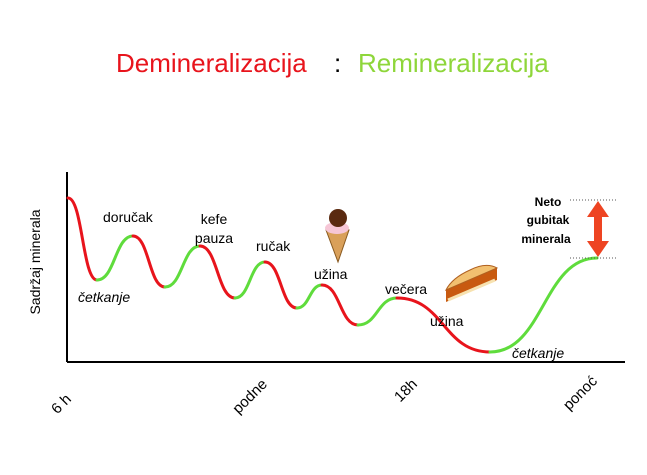 This screenshot has width=647, height=475. What do you see at coordinates (337, 236) in the screenshot?
I see `ice-cream-icon` at bounding box center [337, 236].